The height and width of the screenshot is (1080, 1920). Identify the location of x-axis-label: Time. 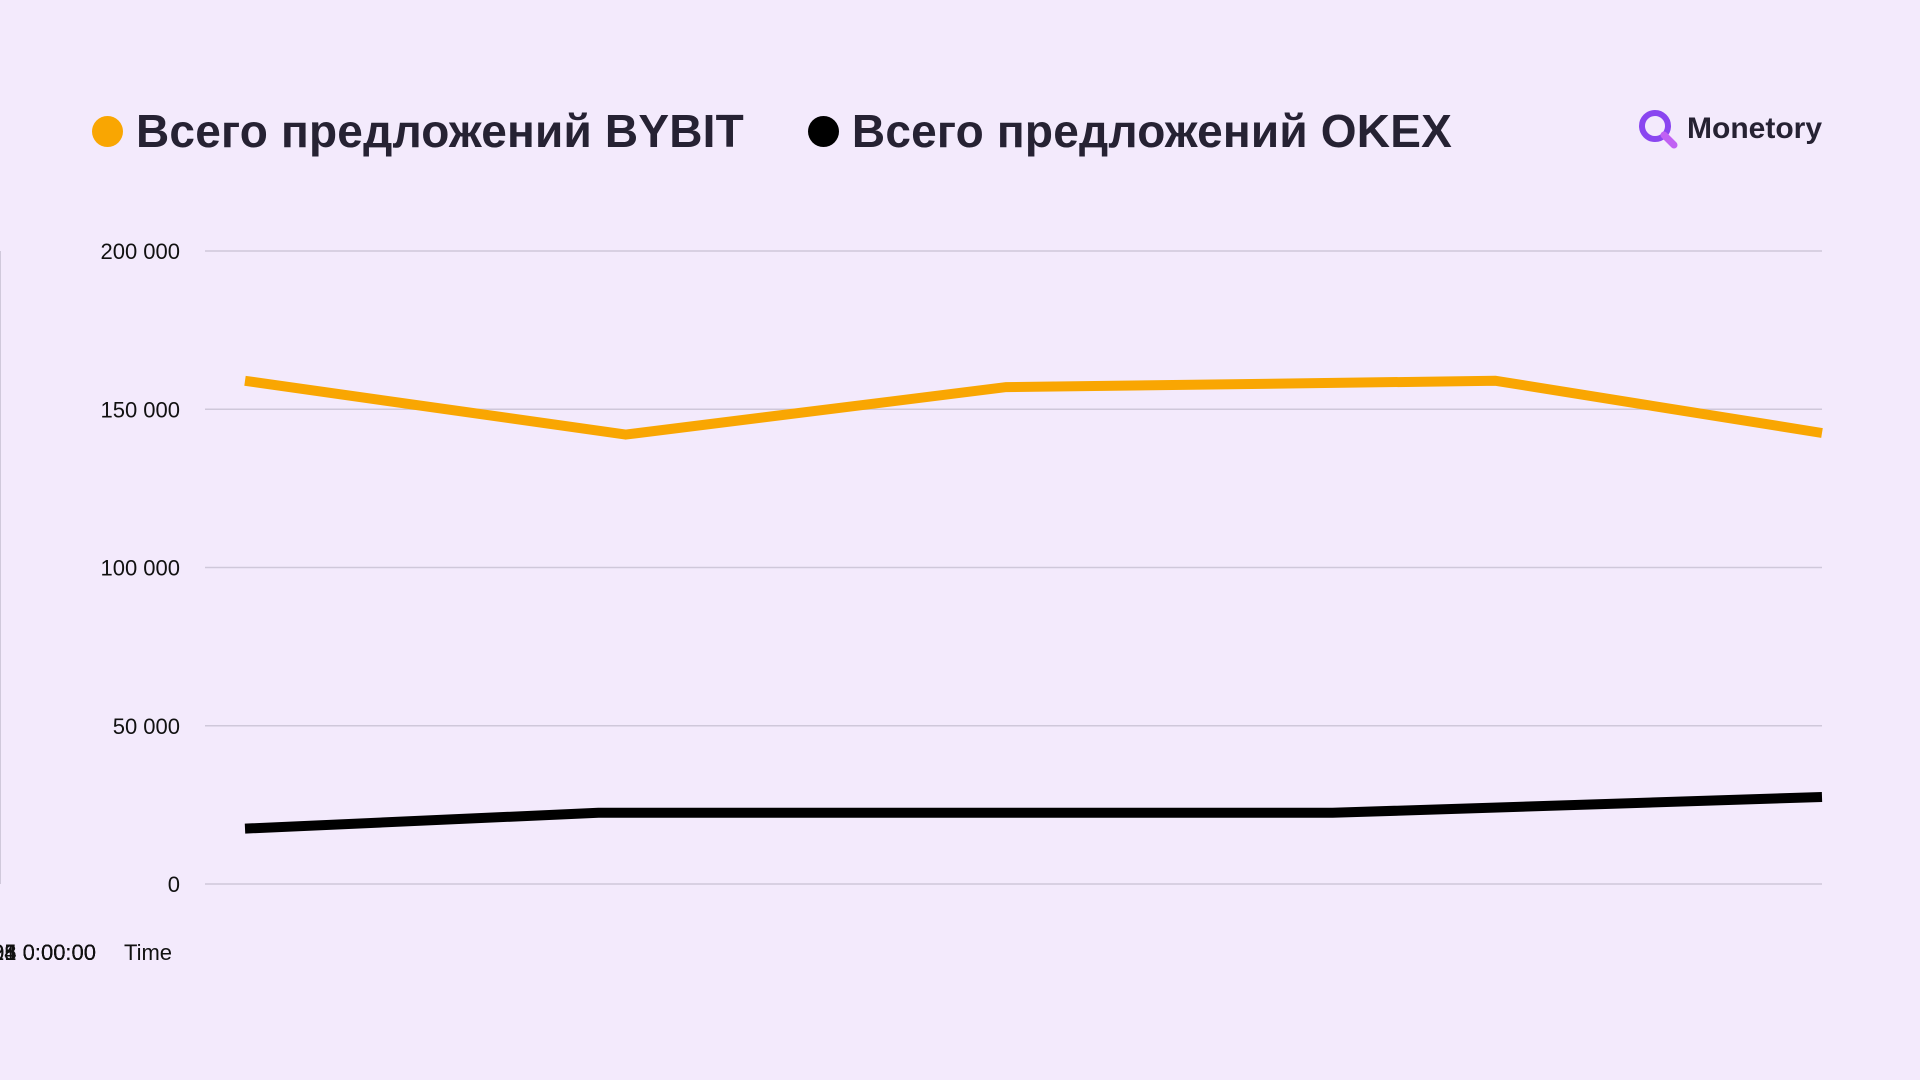
(148, 952).